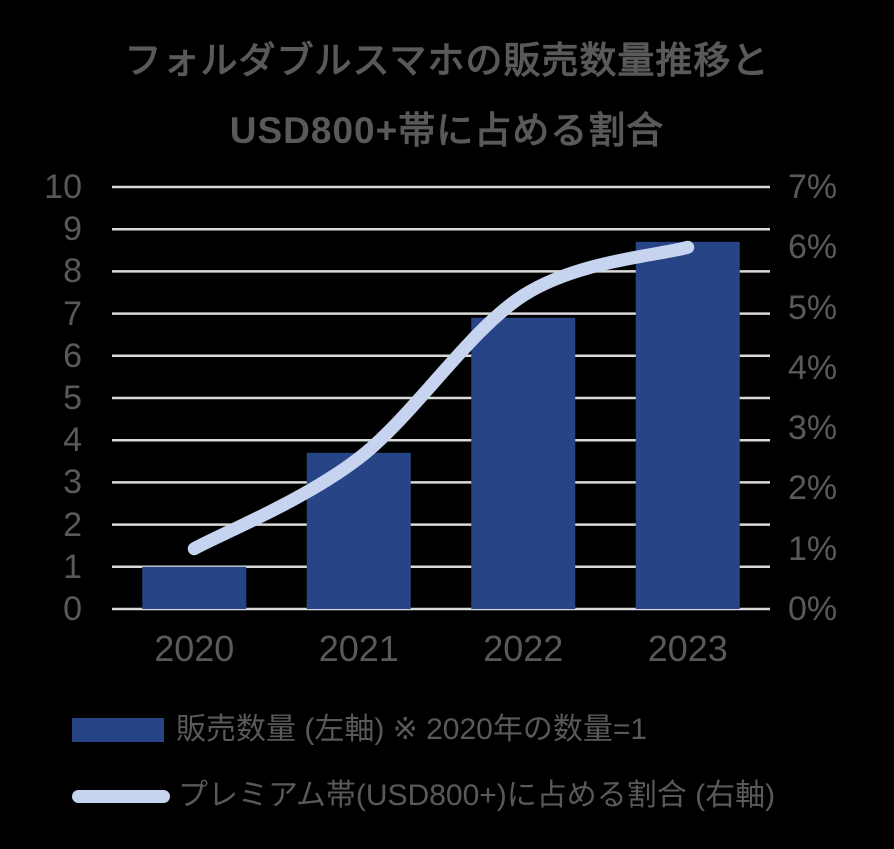 The image size is (894, 849). Describe the element at coordinates (72, 355) in the screenshot. I see `left-axis-tick-6: 6` at that location.